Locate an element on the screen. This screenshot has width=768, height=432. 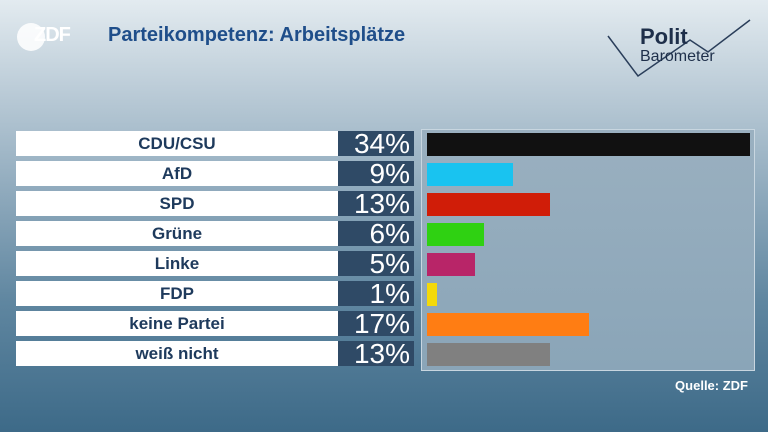
category-label: Grüne is located at coordinates (177, 233).